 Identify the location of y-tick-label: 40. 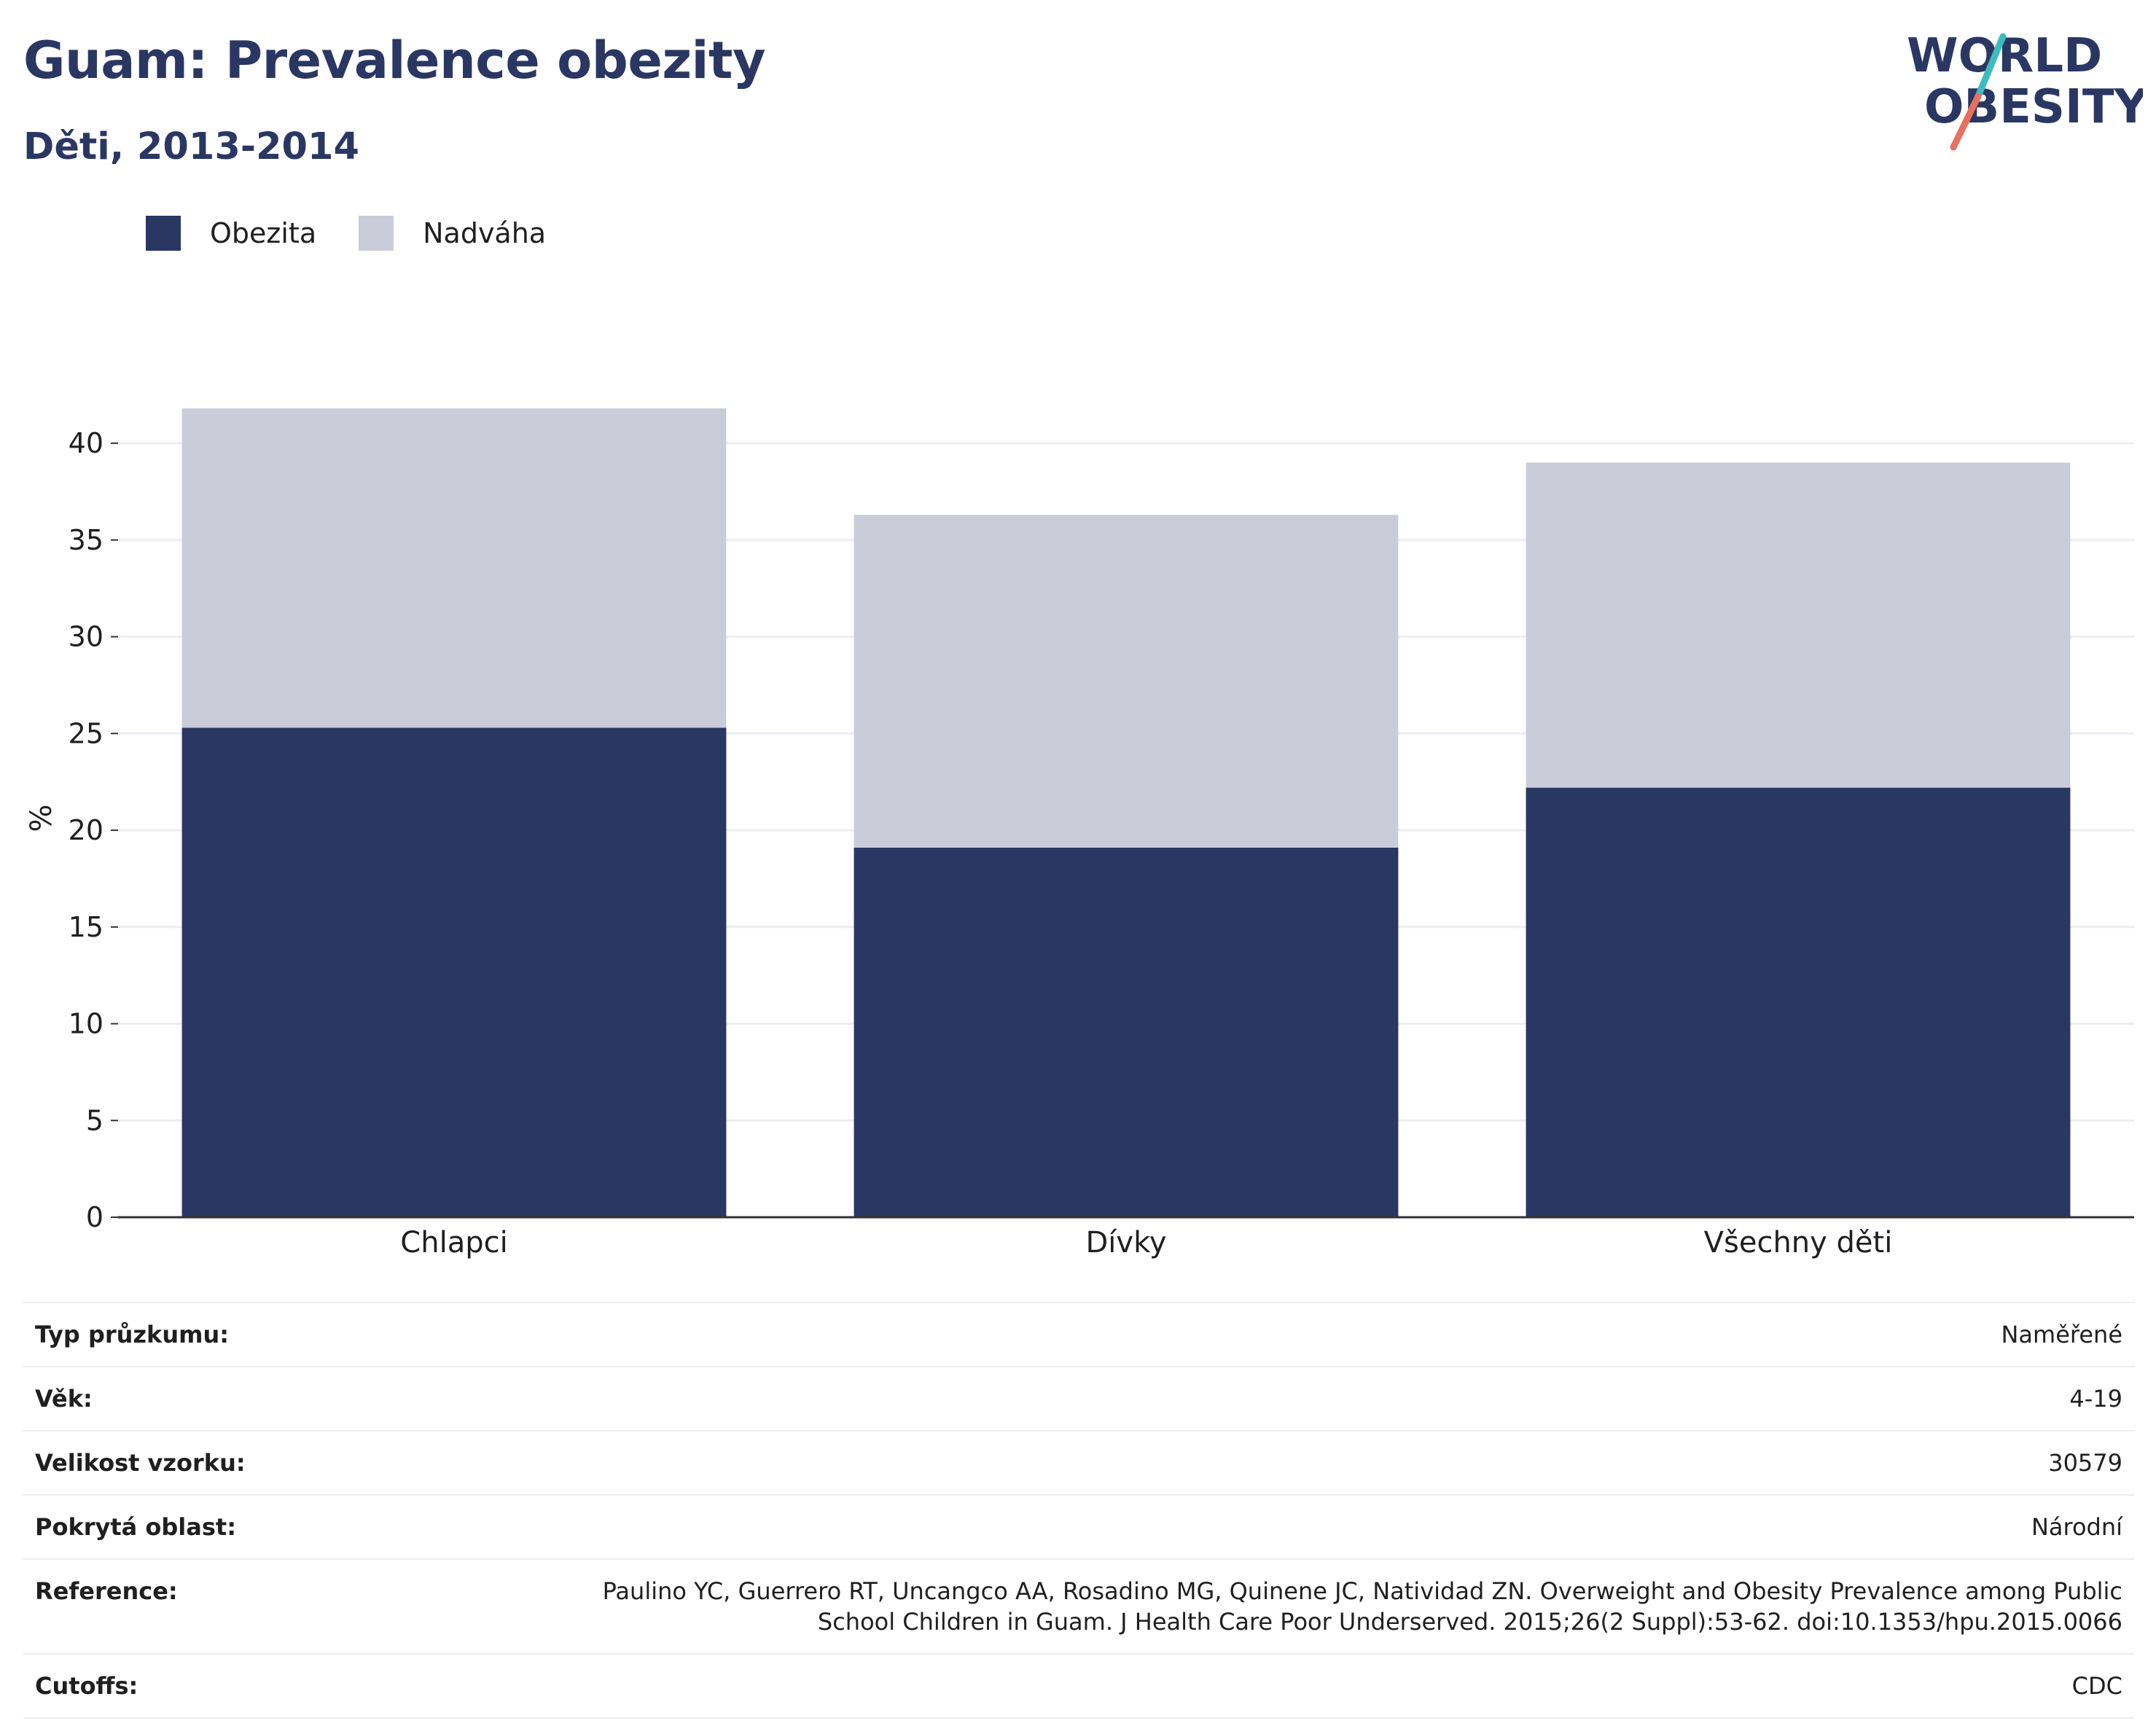
(86, 443).